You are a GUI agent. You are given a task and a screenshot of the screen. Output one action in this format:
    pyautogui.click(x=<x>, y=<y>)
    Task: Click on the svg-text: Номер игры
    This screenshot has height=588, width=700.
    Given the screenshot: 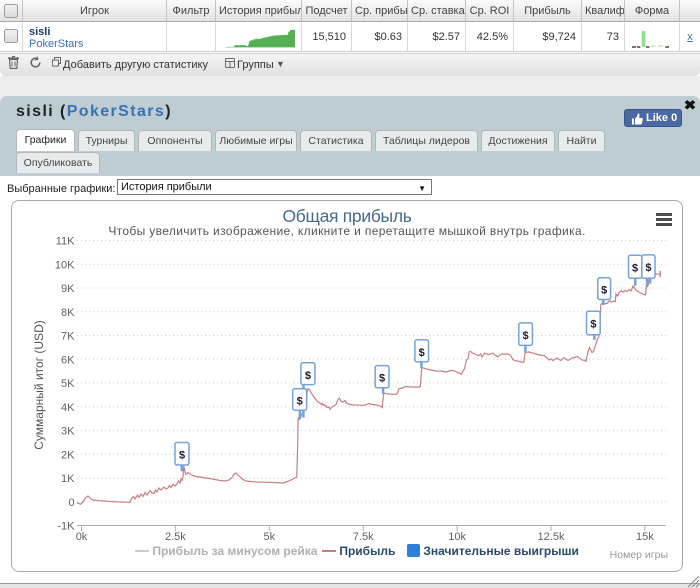 What is the action you would take?
    pyautogui.click(x=639, y=555)
    